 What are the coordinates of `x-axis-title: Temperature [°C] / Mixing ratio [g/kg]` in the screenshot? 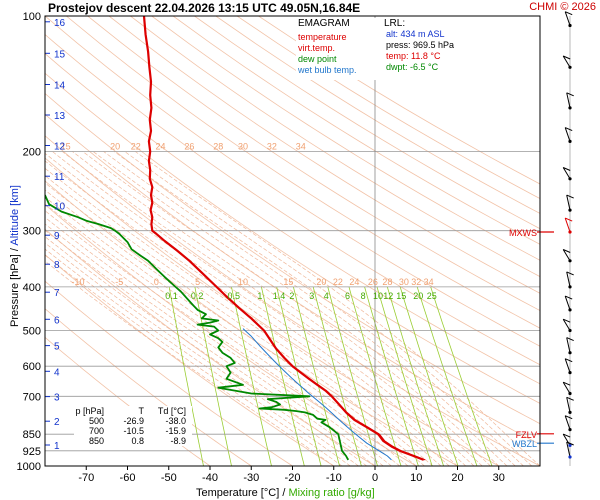 It's located at (285, 493).